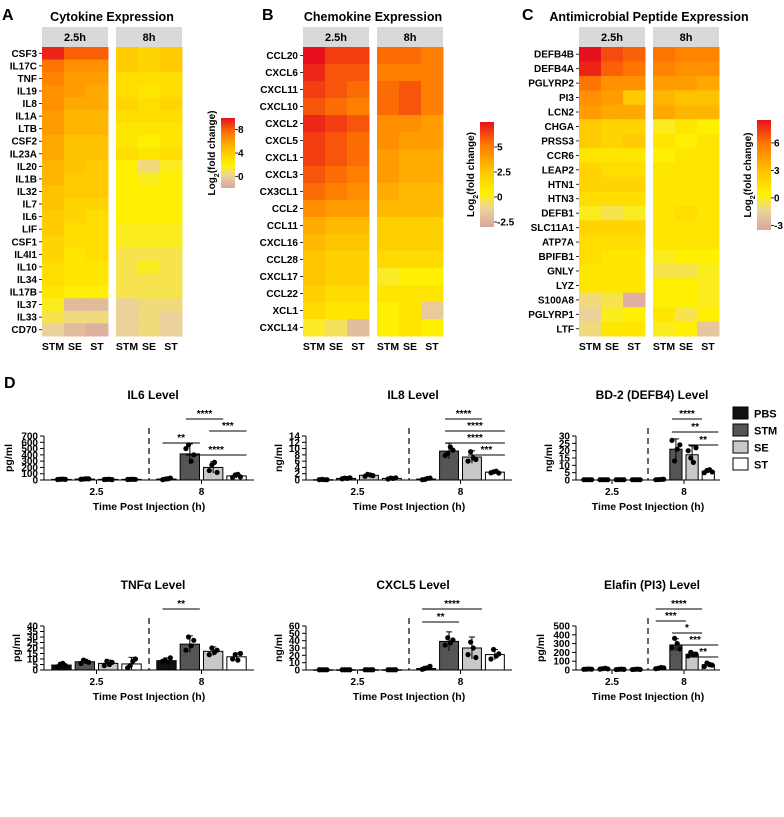 The width and height of the screenshot is (784, 817). I want to click on row-label: IL6, so click(30, 217).